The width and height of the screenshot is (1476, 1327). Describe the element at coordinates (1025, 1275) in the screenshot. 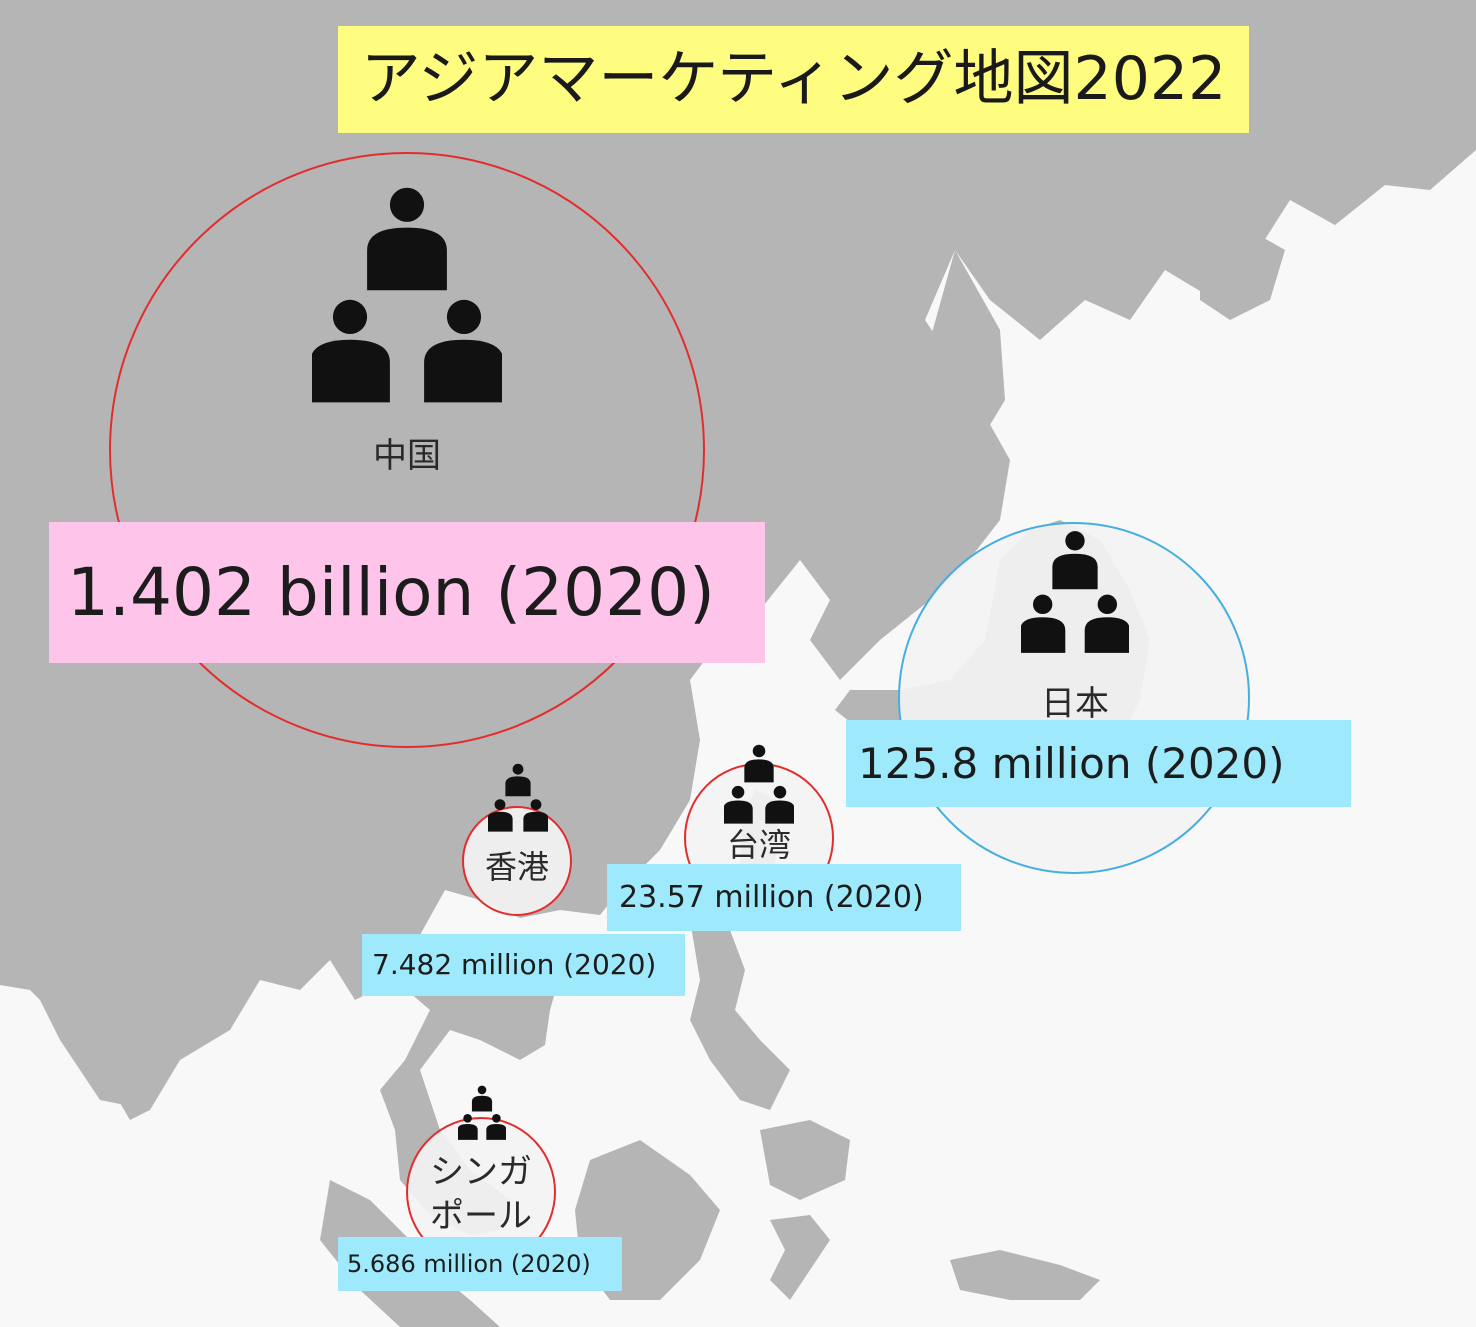

I see `landmass-java` at that location.